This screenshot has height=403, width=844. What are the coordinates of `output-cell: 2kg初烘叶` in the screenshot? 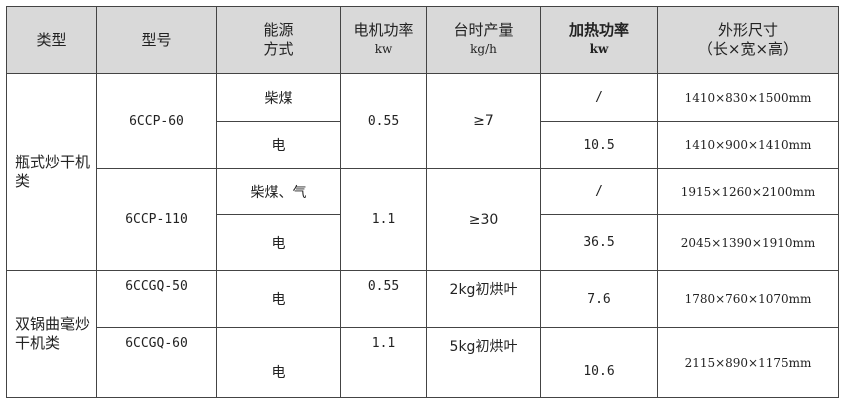 It's located at (483, 299).